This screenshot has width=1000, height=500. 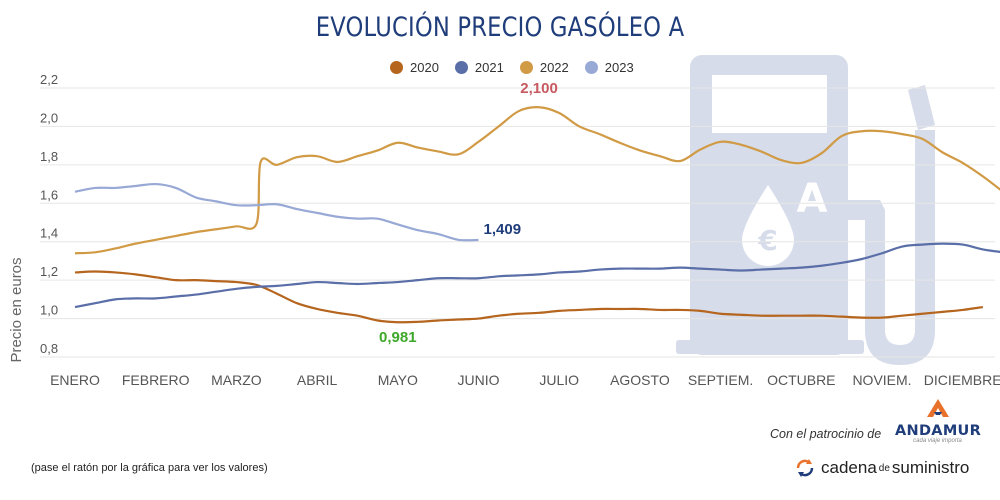 I want to click on x-tick-label: OCTUBRE, so click(x=801, y=380).